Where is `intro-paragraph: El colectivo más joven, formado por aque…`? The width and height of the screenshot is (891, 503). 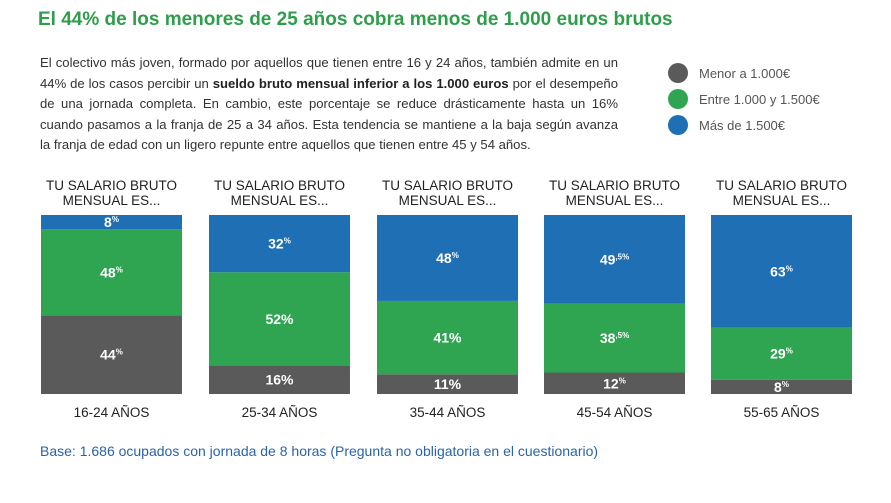
intro-paragraph: El colectivo más joven, formado por aque… is located at coordinates (329, 104).